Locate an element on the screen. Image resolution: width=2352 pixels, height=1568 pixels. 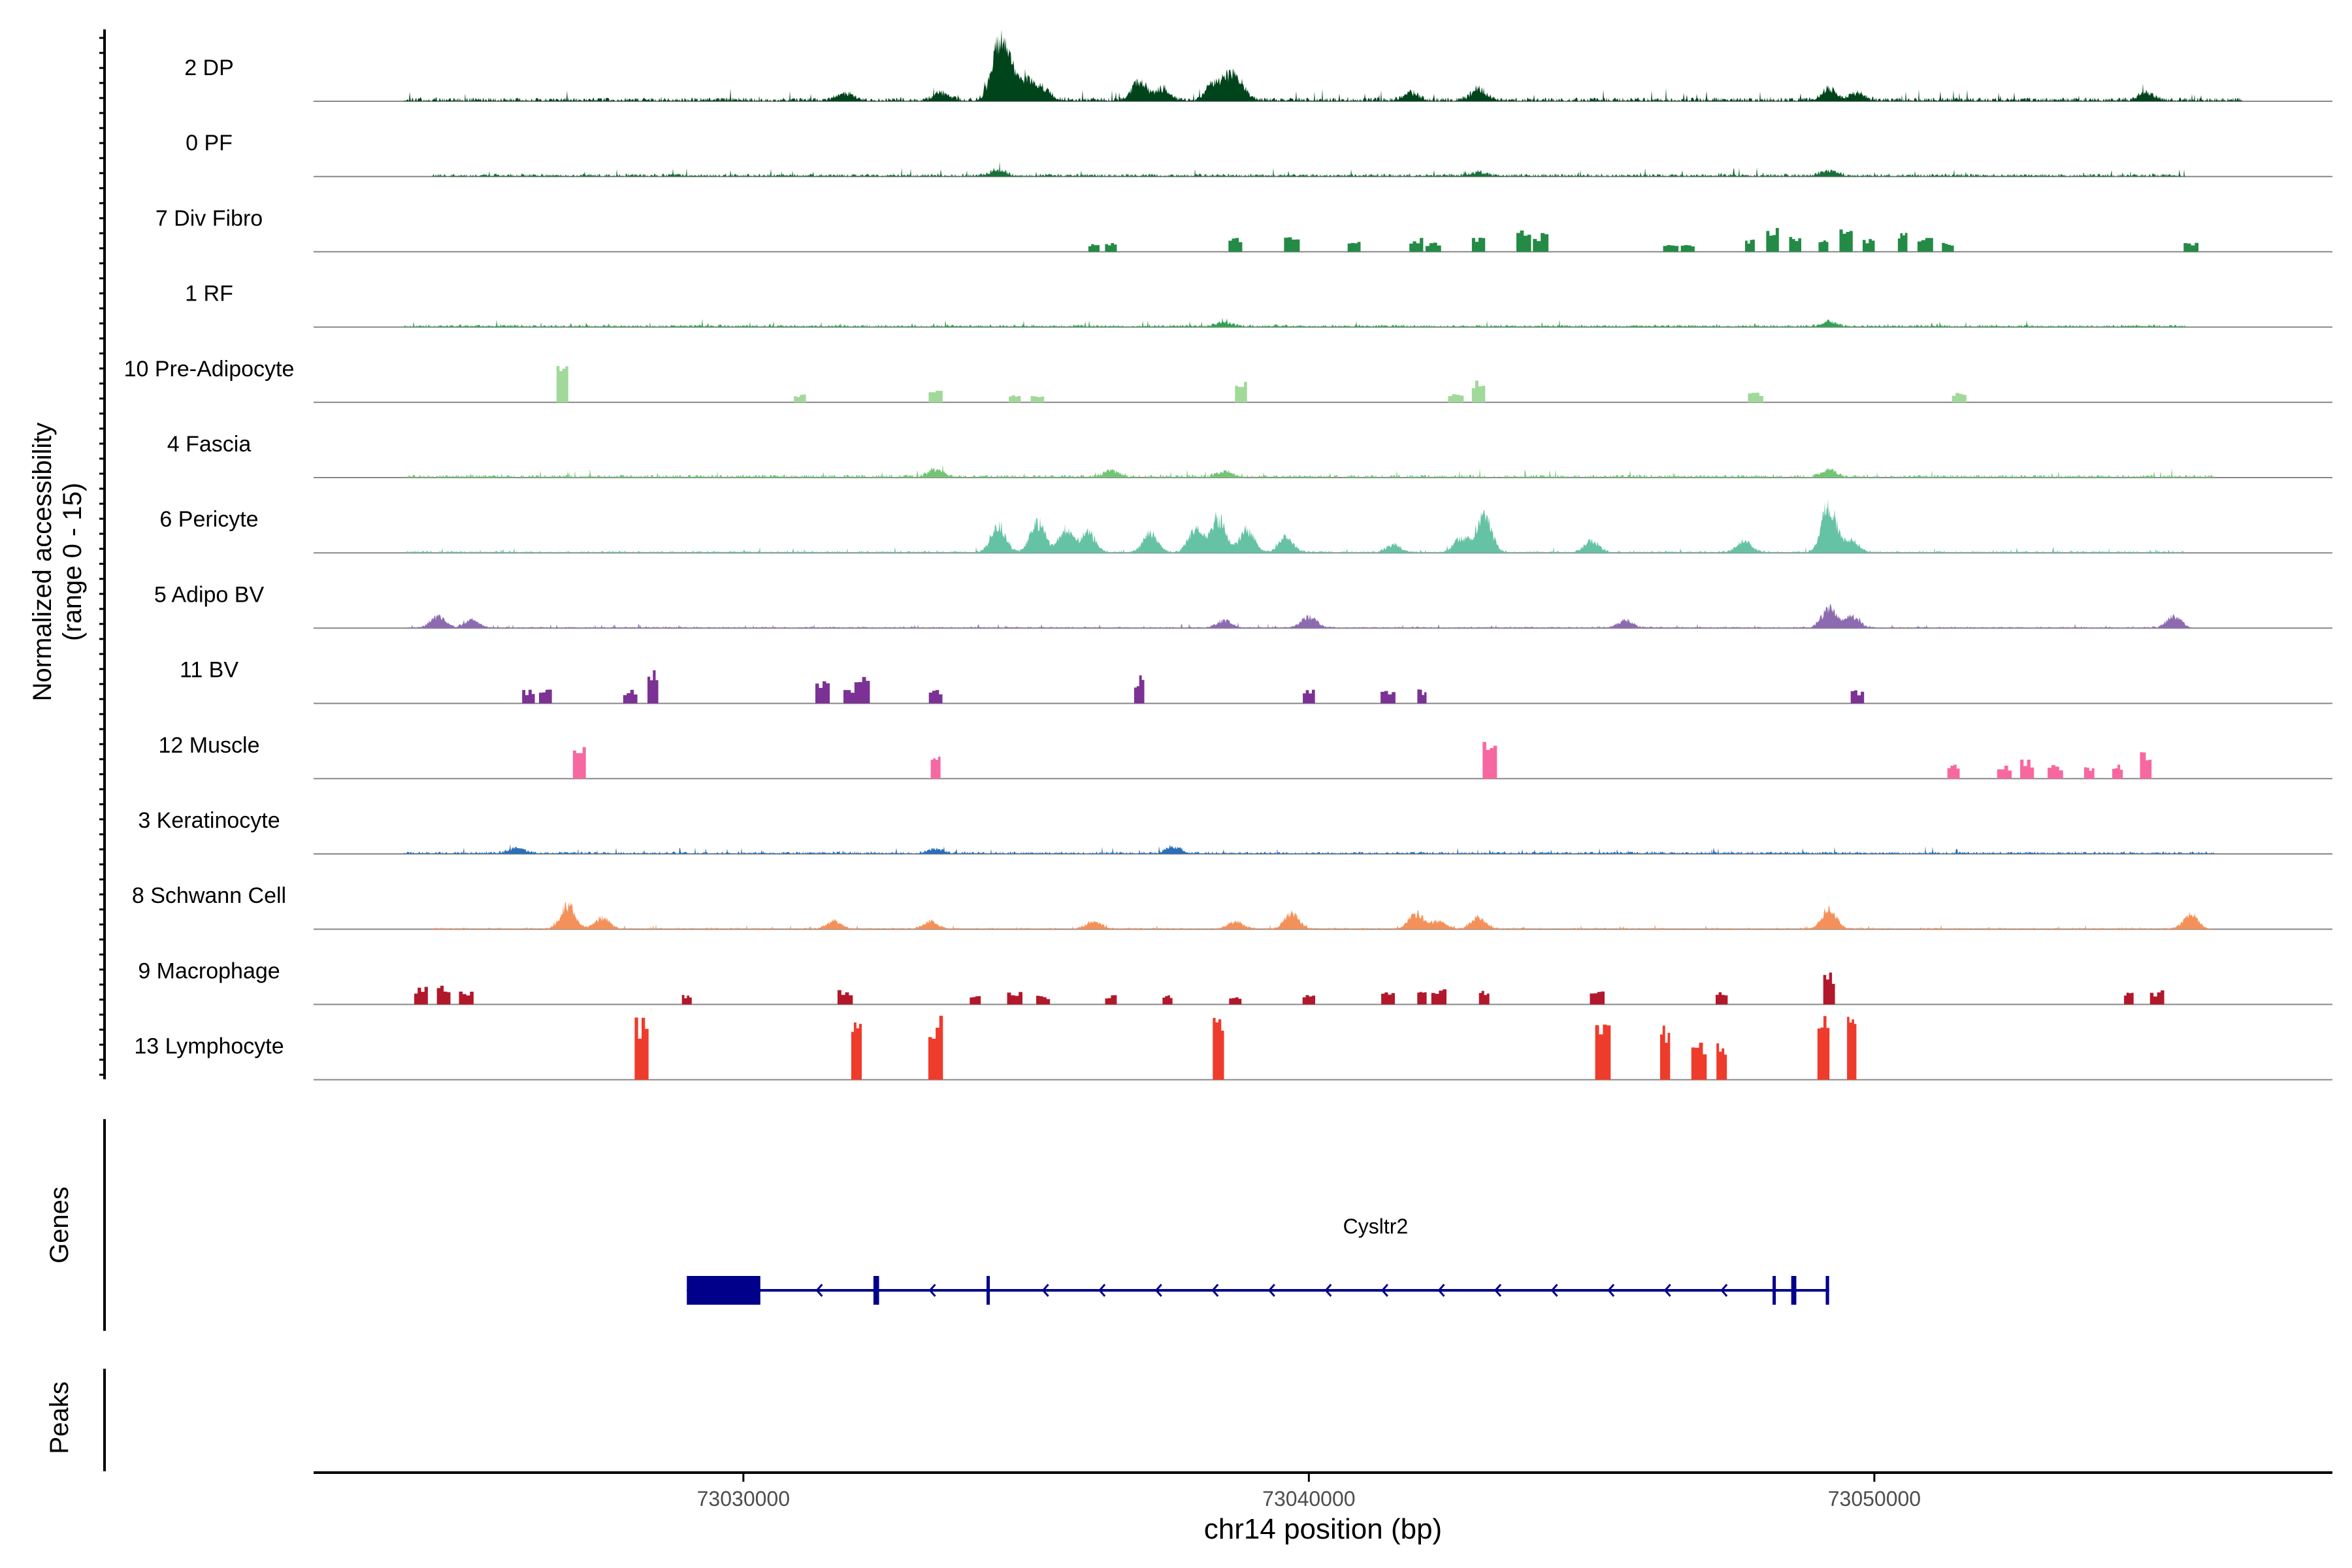
x-axis-tick-label: 73050000 is located at coordinates (1874, 1499).